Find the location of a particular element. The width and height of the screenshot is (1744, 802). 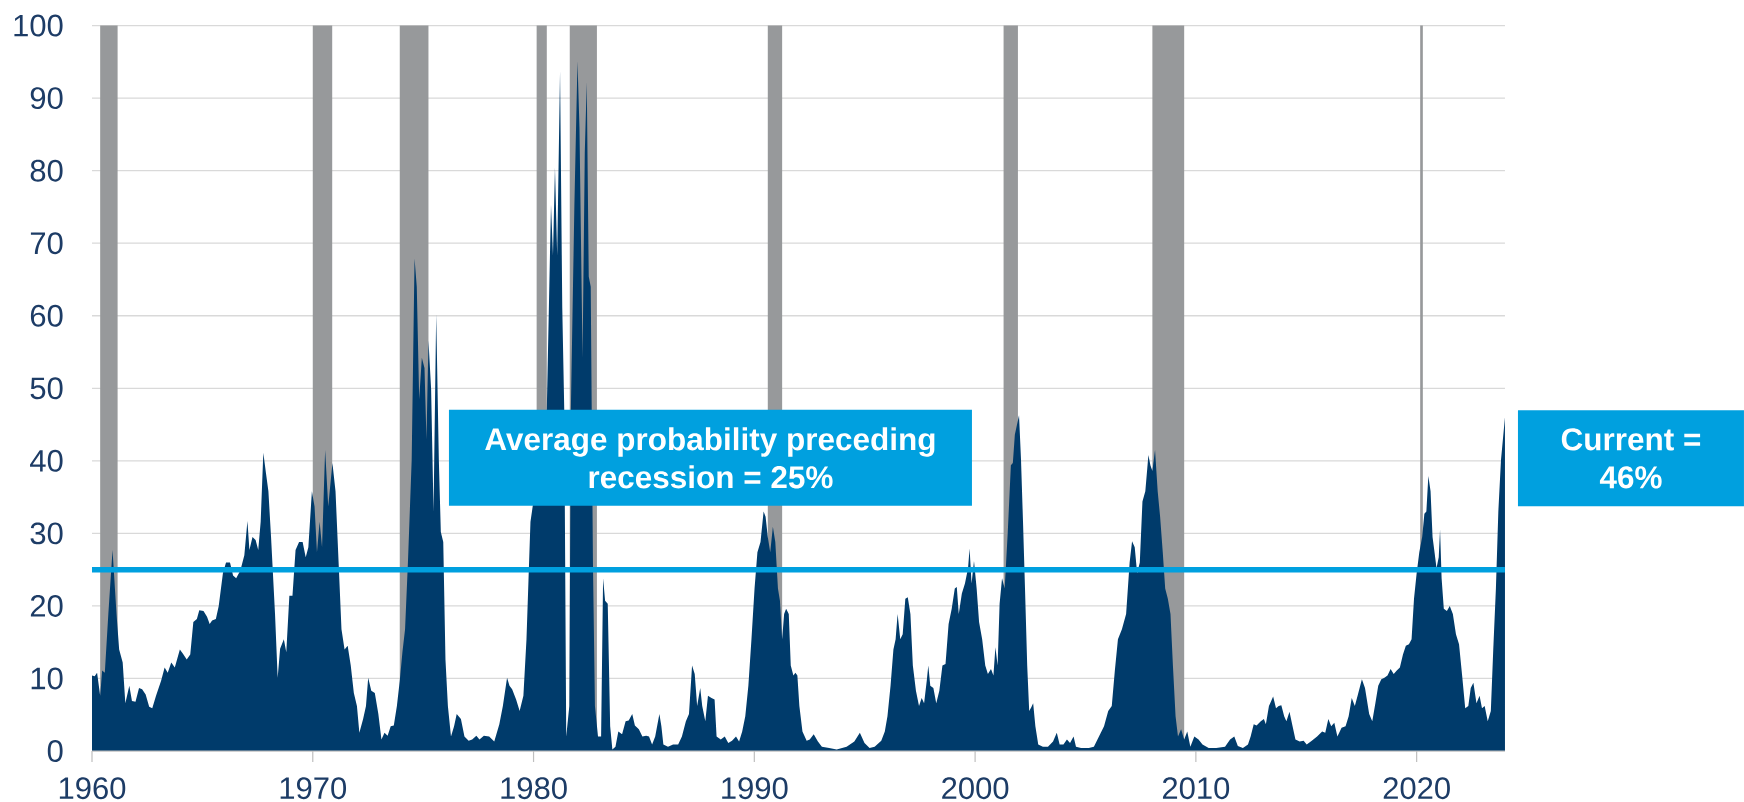

annotation: Current = 46% is located at coordinates (1631, 458).